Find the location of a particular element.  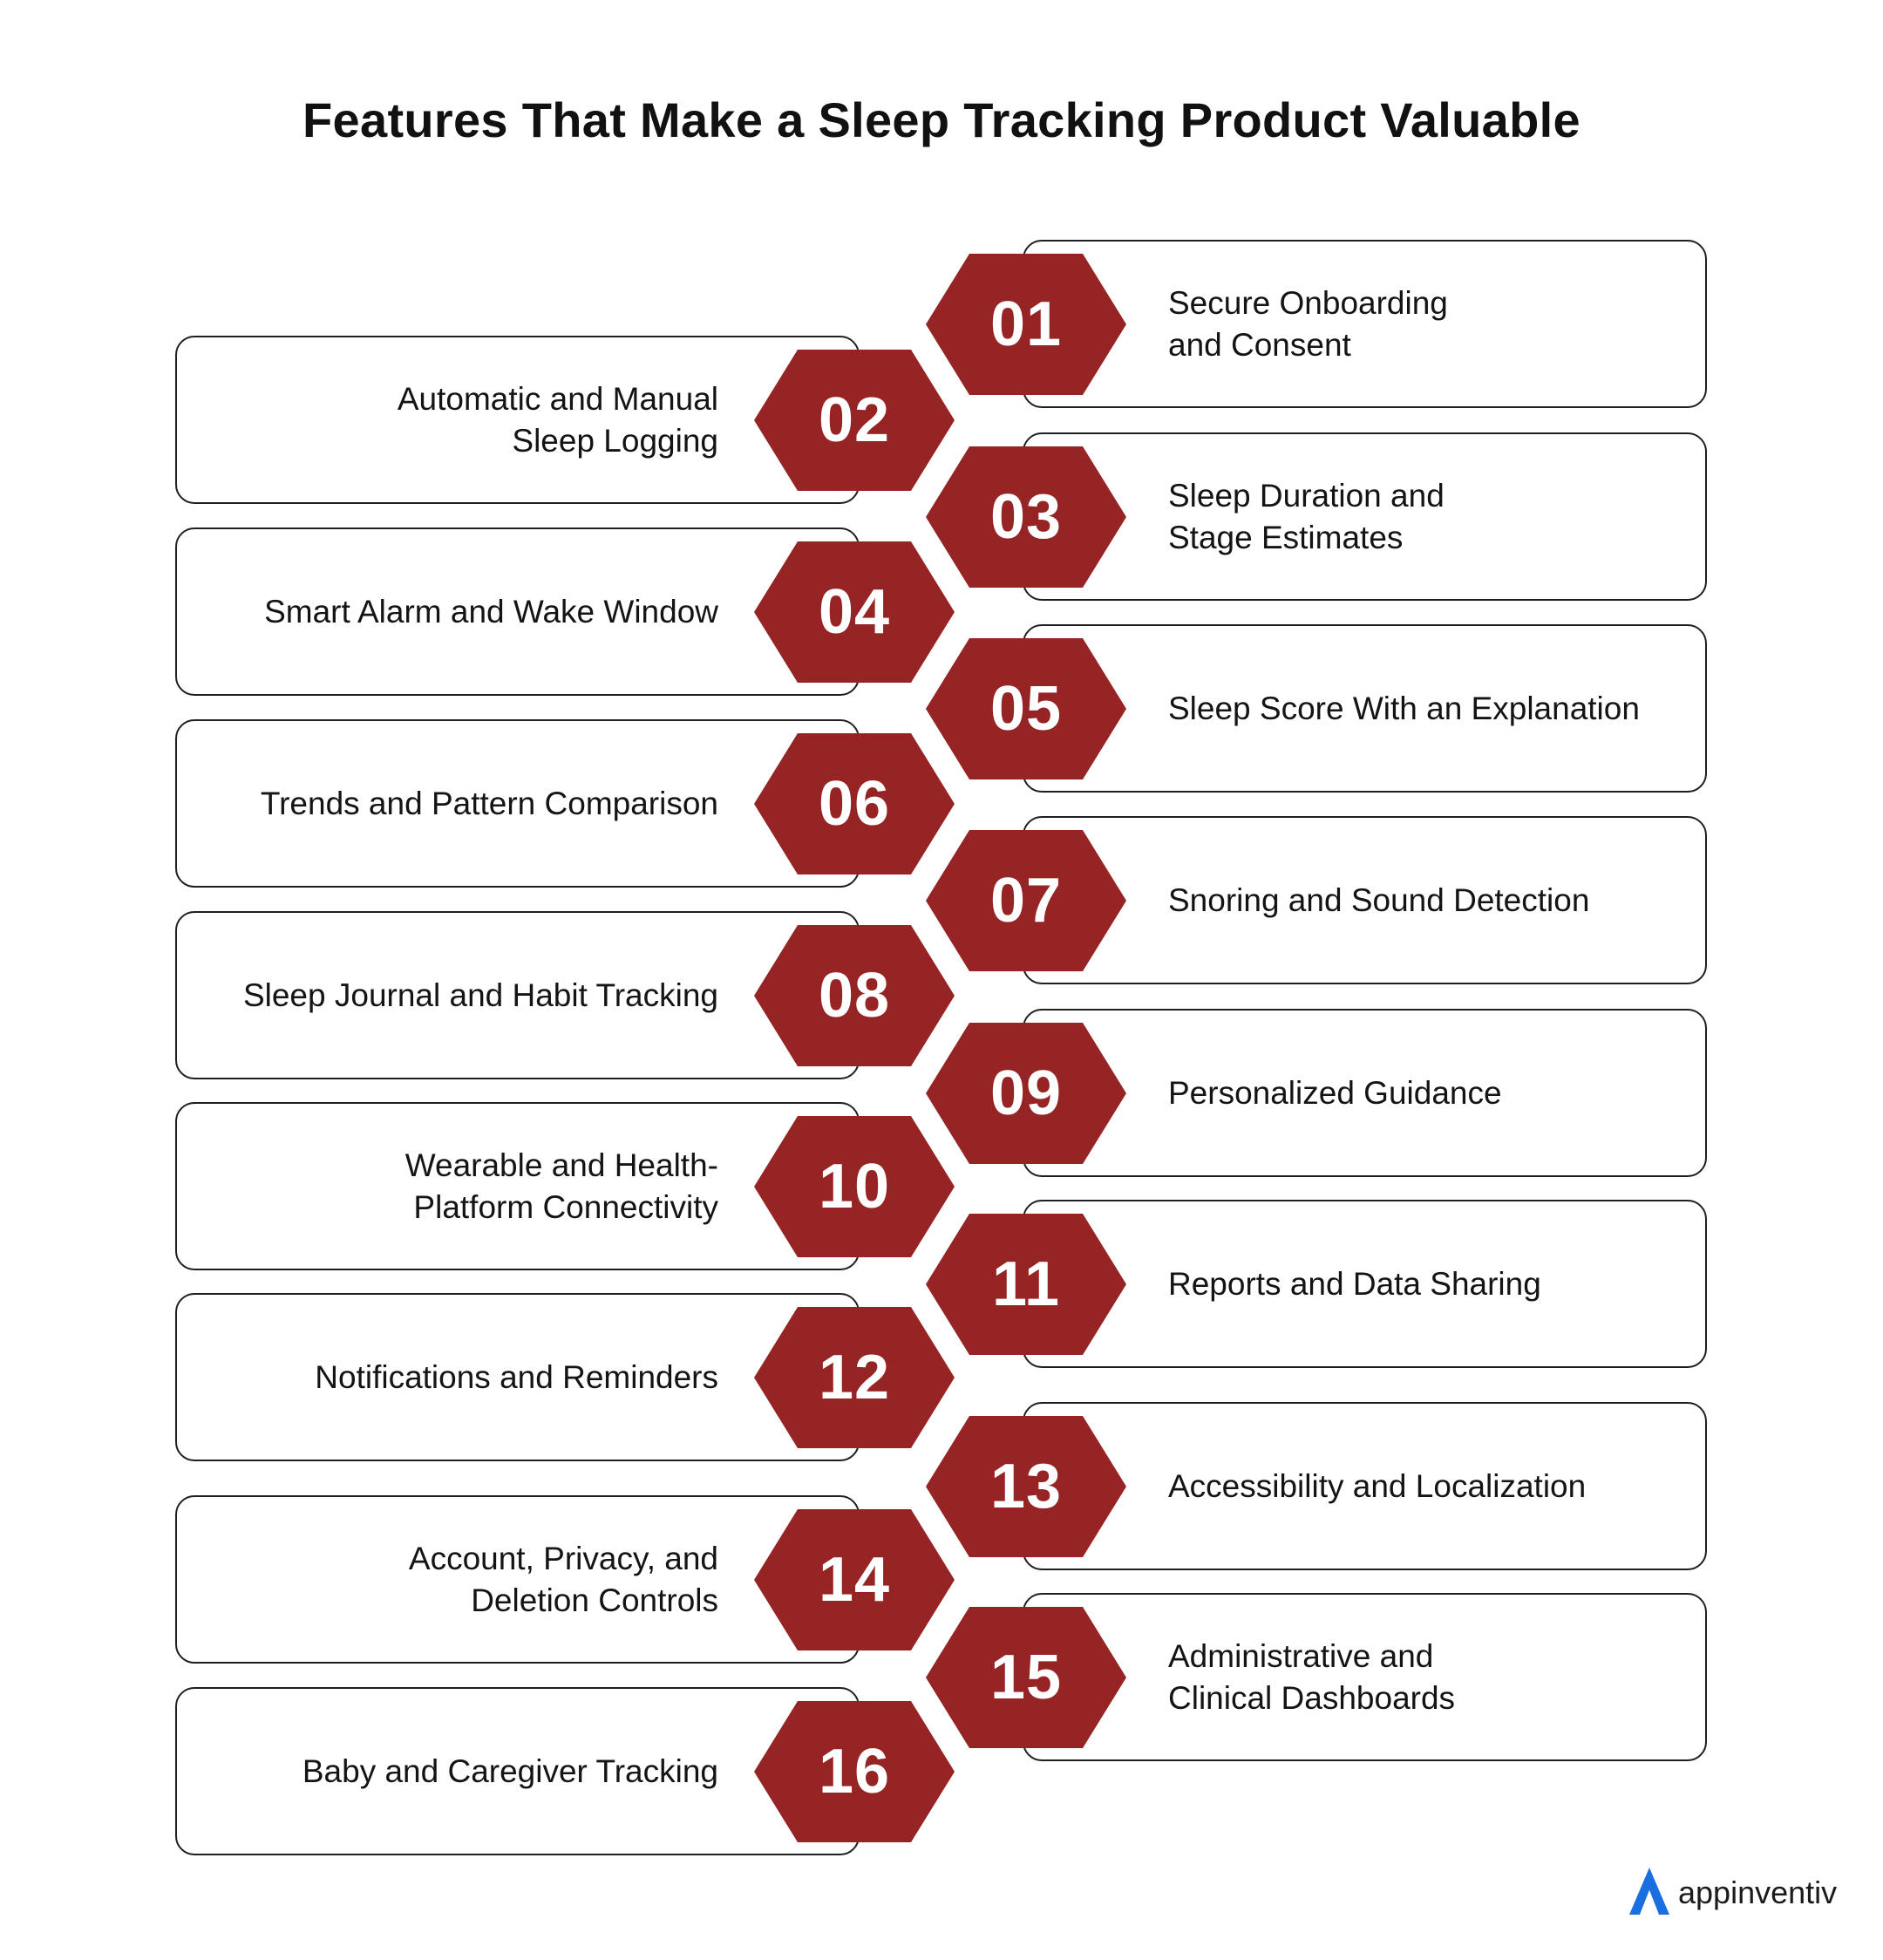

feature-card-02: Automatic and Manual Sleep Logging is located at coordinates (517, 420).